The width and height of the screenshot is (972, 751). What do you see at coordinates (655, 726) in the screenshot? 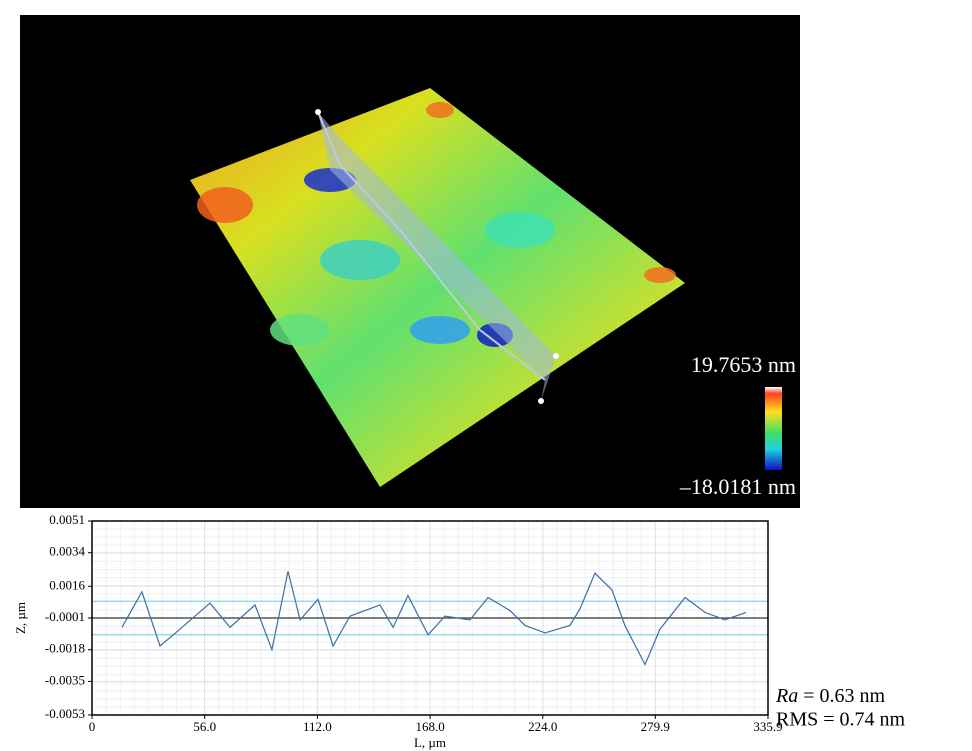
I see `x-tick-label: 279.9` at bounding box center [655, 726].